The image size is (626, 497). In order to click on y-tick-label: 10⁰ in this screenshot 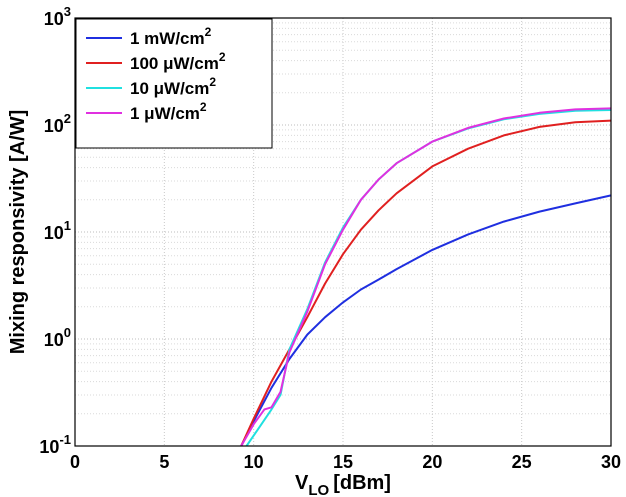, I will do `click(57, 337)`.